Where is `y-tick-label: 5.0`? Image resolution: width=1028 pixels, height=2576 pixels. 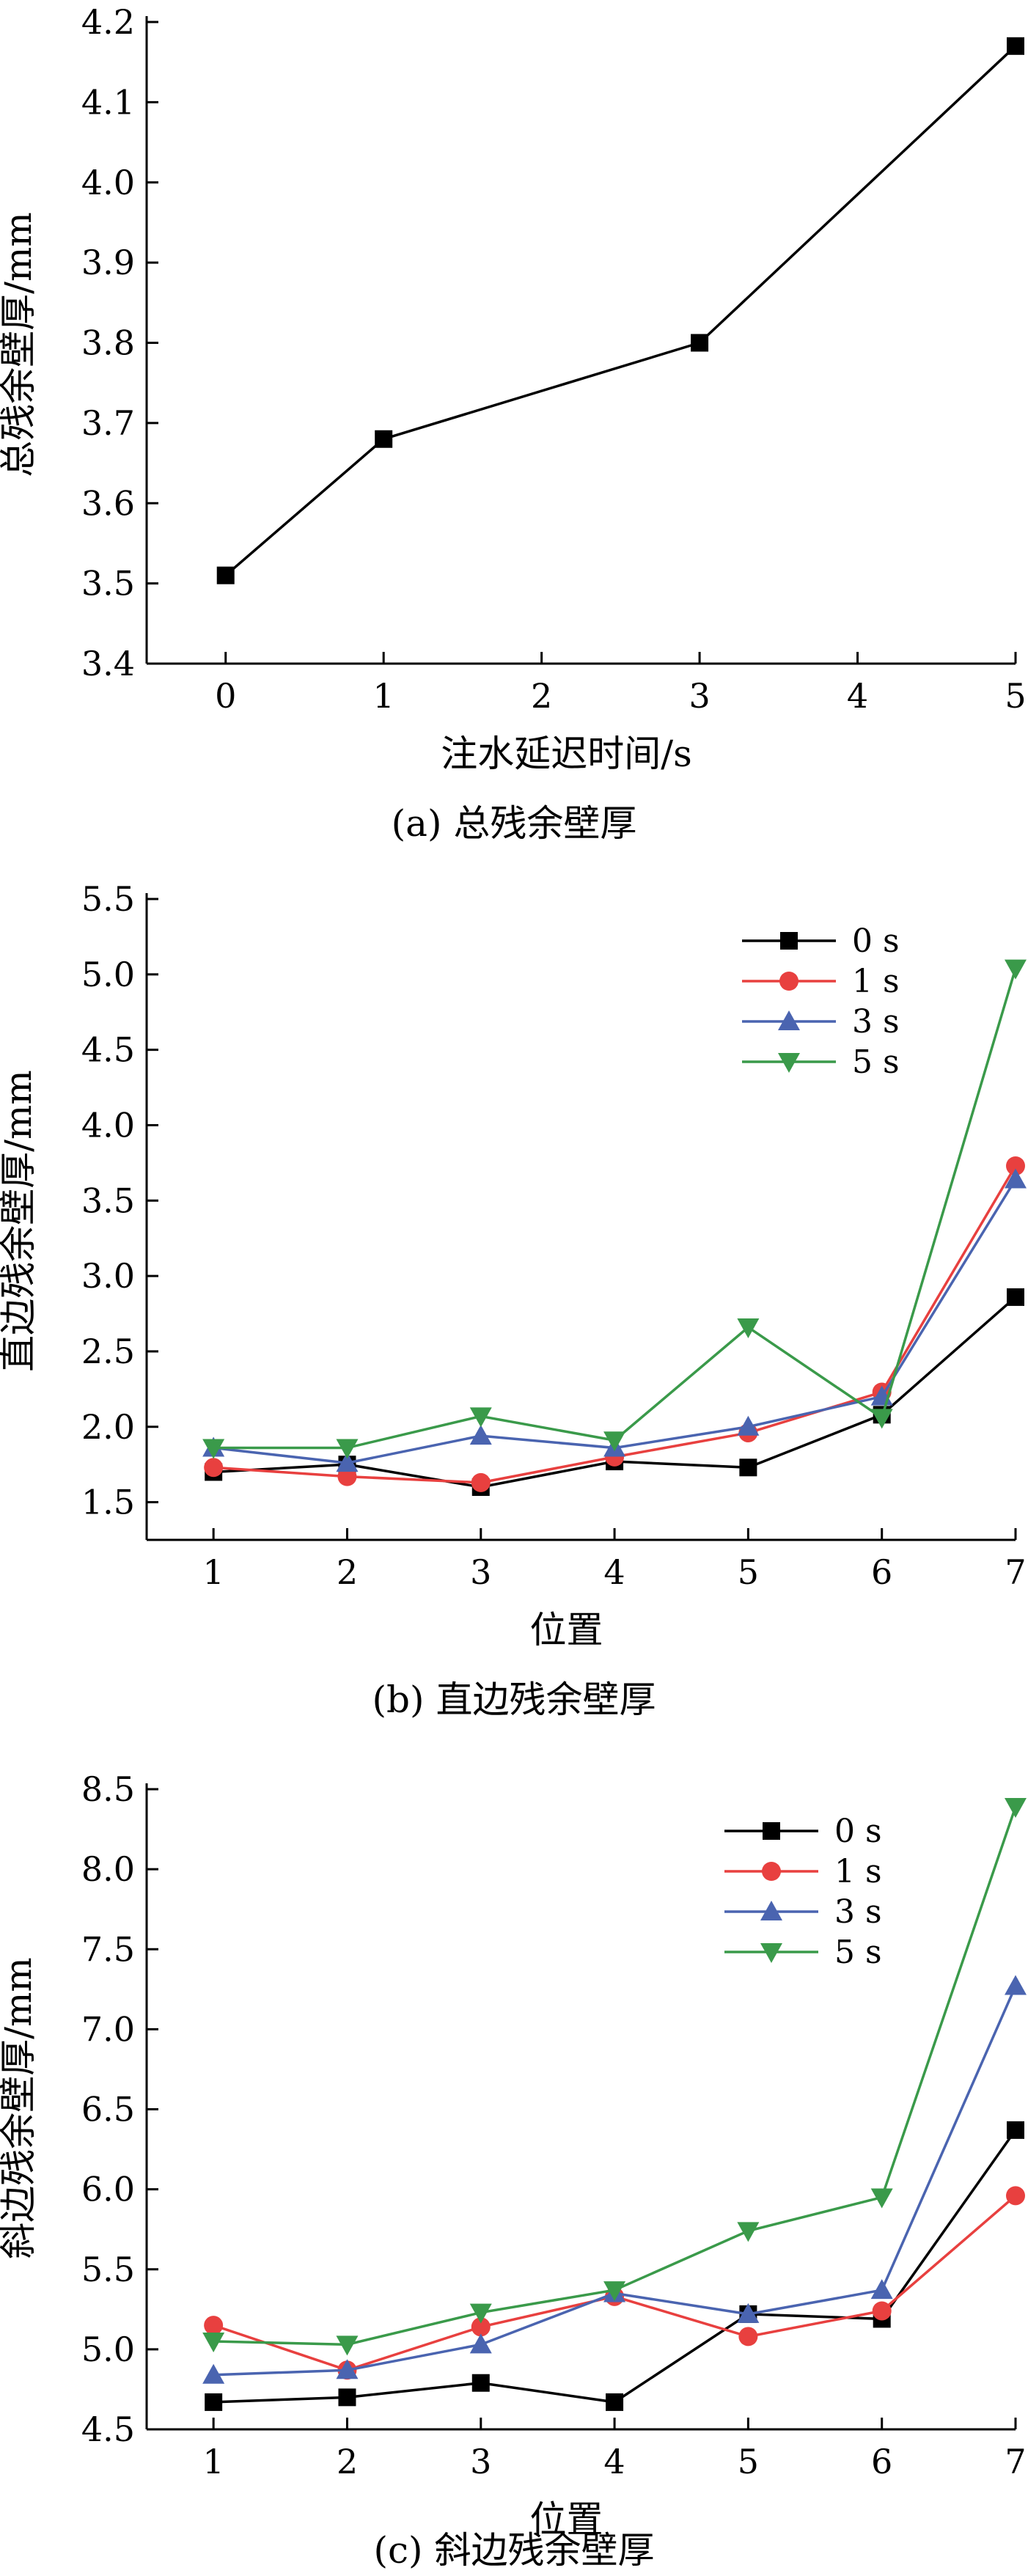 y-tick-label: 5.0 is located at coordinates (108, 975).